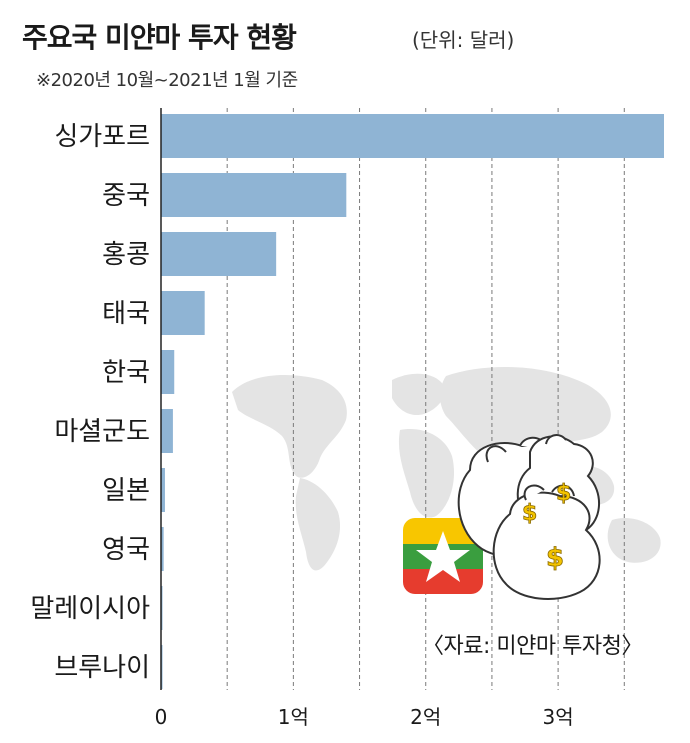 The height and width of the screenshot is (743, 690). What do you see at coordinates (102, 668) in the screenshot?
I see `category-label: 브루나이` at bounding box center [102, 668].